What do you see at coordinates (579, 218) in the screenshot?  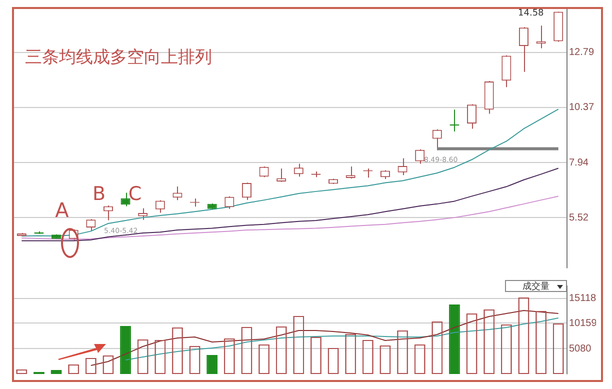 I see `y-tick-label: 5.52` at bounding box center [579, 218].